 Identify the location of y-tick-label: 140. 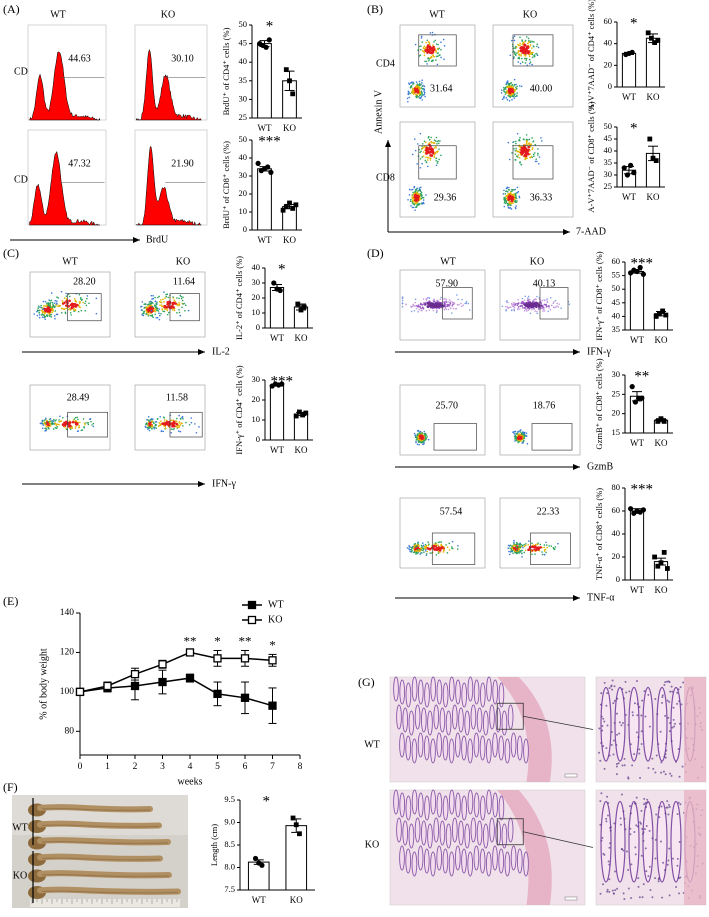
(67, 613).